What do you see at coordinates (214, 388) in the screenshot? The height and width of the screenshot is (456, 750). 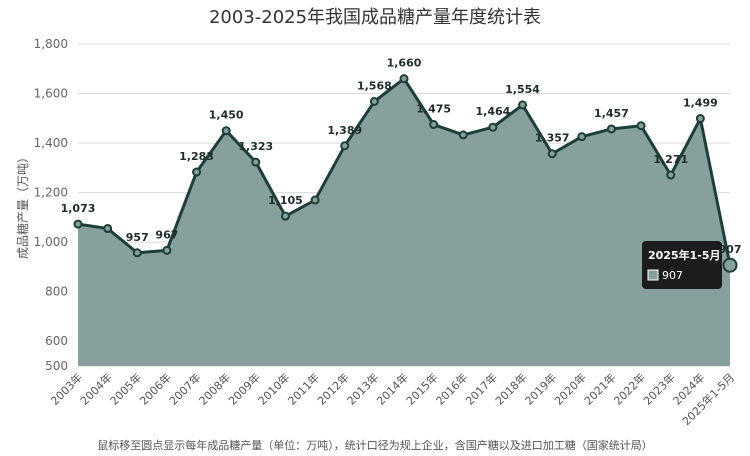 I see `x-tick-label: 2008年` at bounding box center [214, 388].